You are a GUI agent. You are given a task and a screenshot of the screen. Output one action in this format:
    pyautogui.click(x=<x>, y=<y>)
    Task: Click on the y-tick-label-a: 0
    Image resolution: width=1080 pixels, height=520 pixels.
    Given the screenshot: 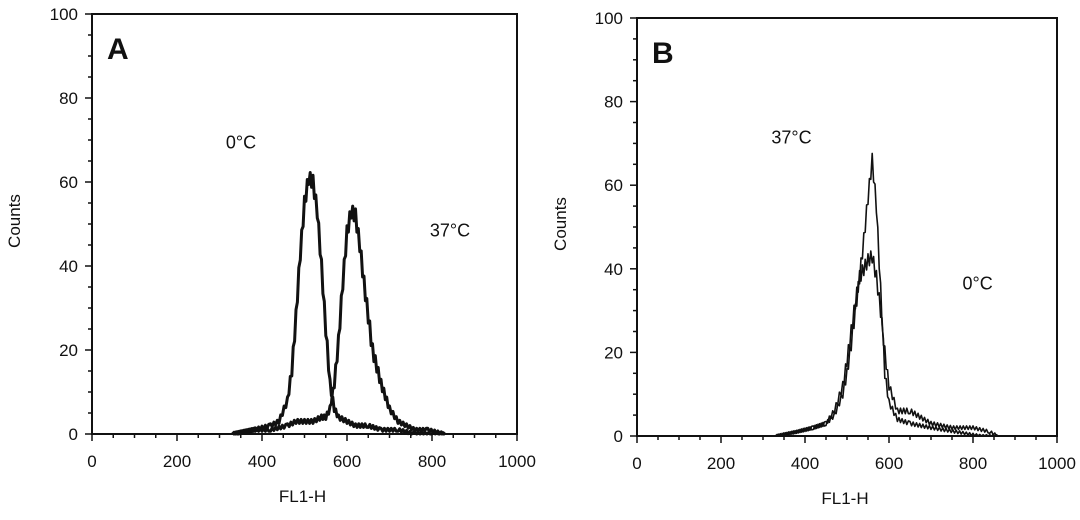 What is the action you would take?
    pyautogui.click(x=73, y=434)
    